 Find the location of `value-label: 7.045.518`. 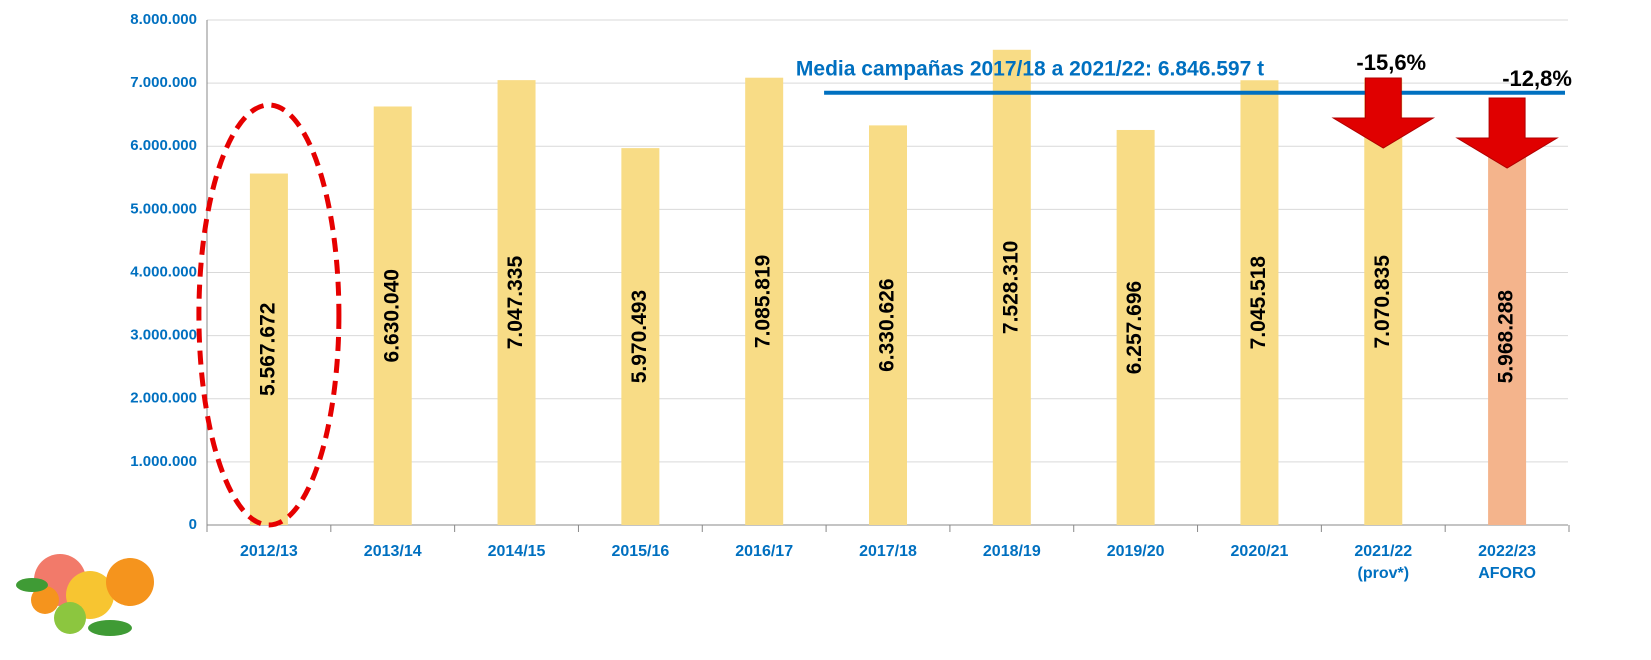

value-label: 7.045.518 is located at coordinates (1258, 303).